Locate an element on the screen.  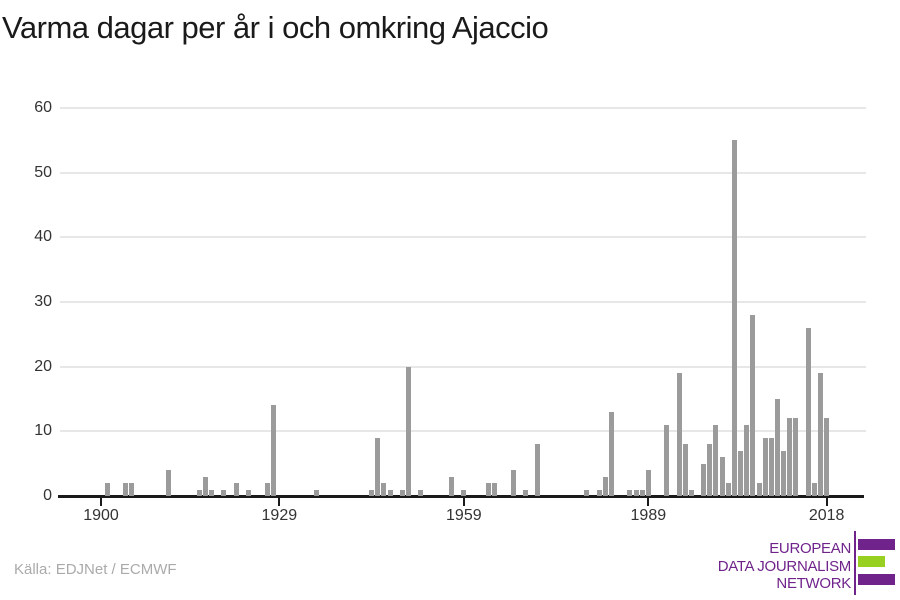
bar-year-1911 is located at coordinates (169, 483).